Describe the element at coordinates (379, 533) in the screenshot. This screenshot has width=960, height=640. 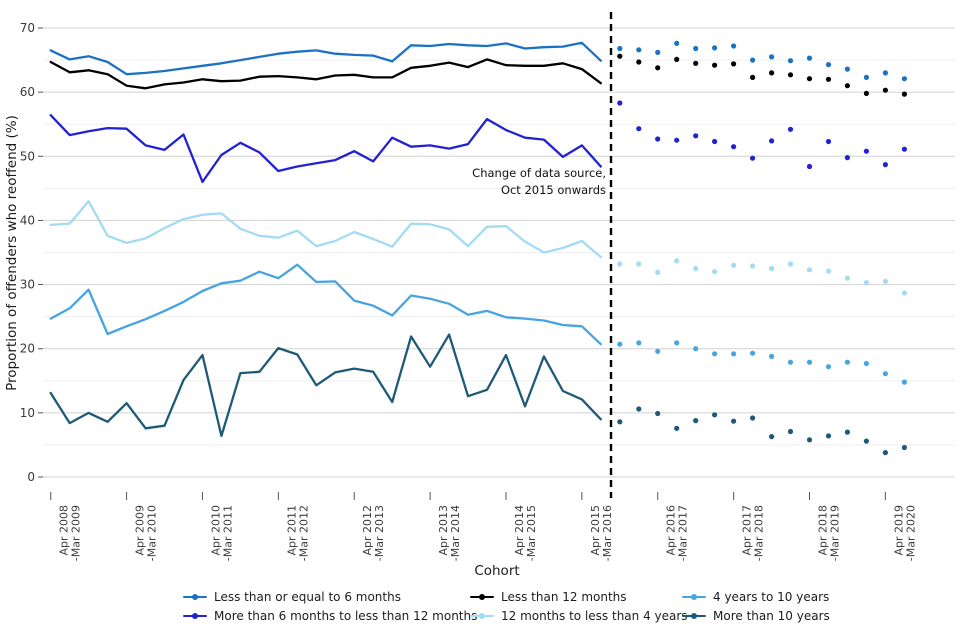
I see `svg-text: -Mar 2013` at that location.